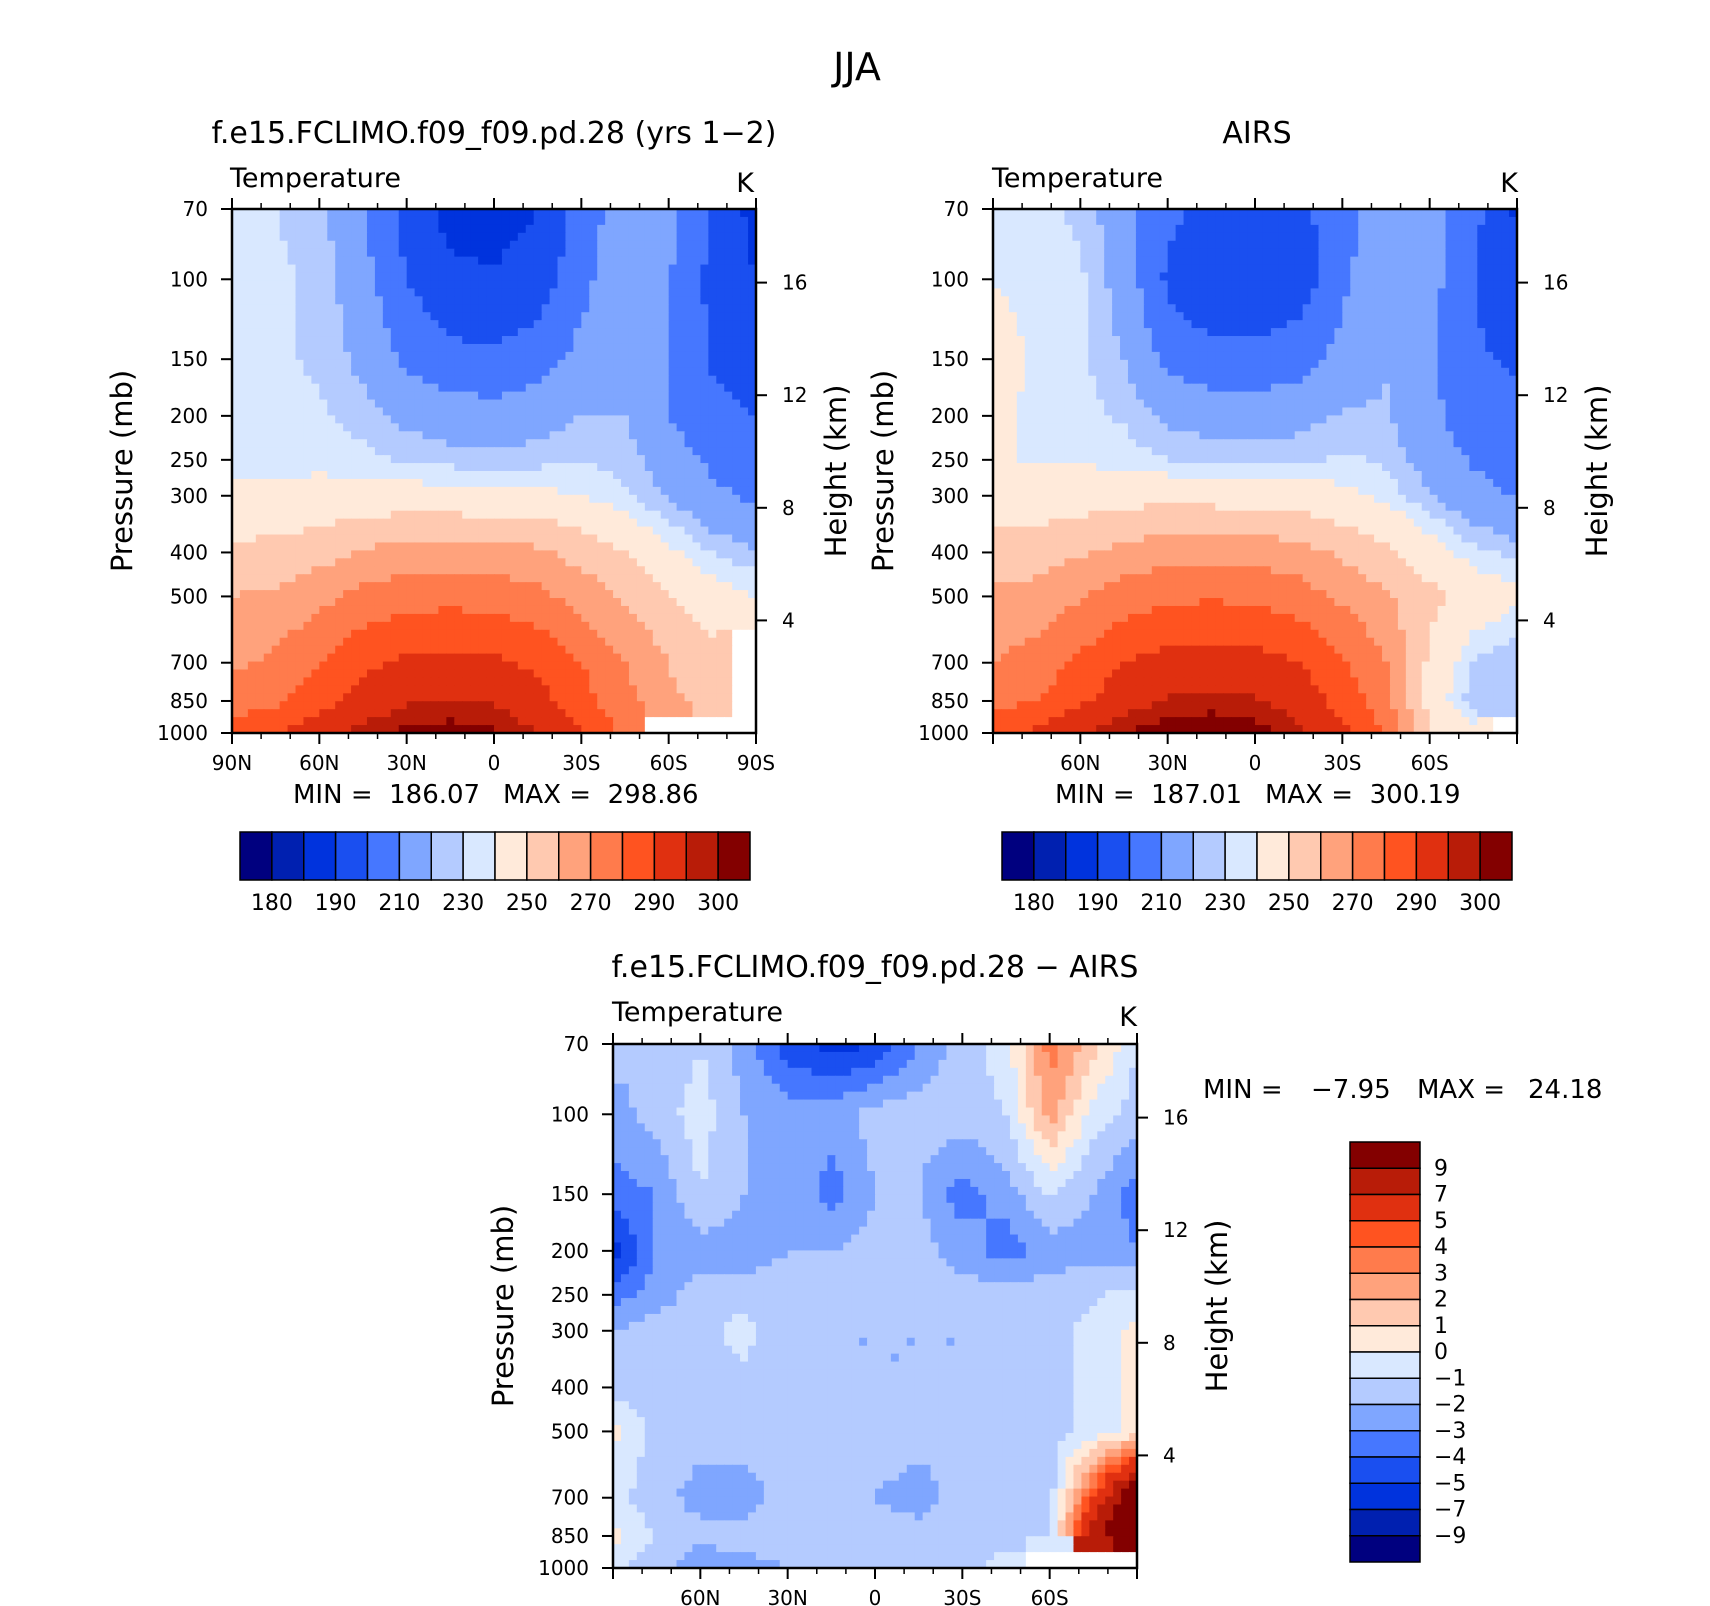  What do you see at coordinates (745, 183) in the screenshot?
I see `panel-model-units-label: K` at bounding box center [745, 183].